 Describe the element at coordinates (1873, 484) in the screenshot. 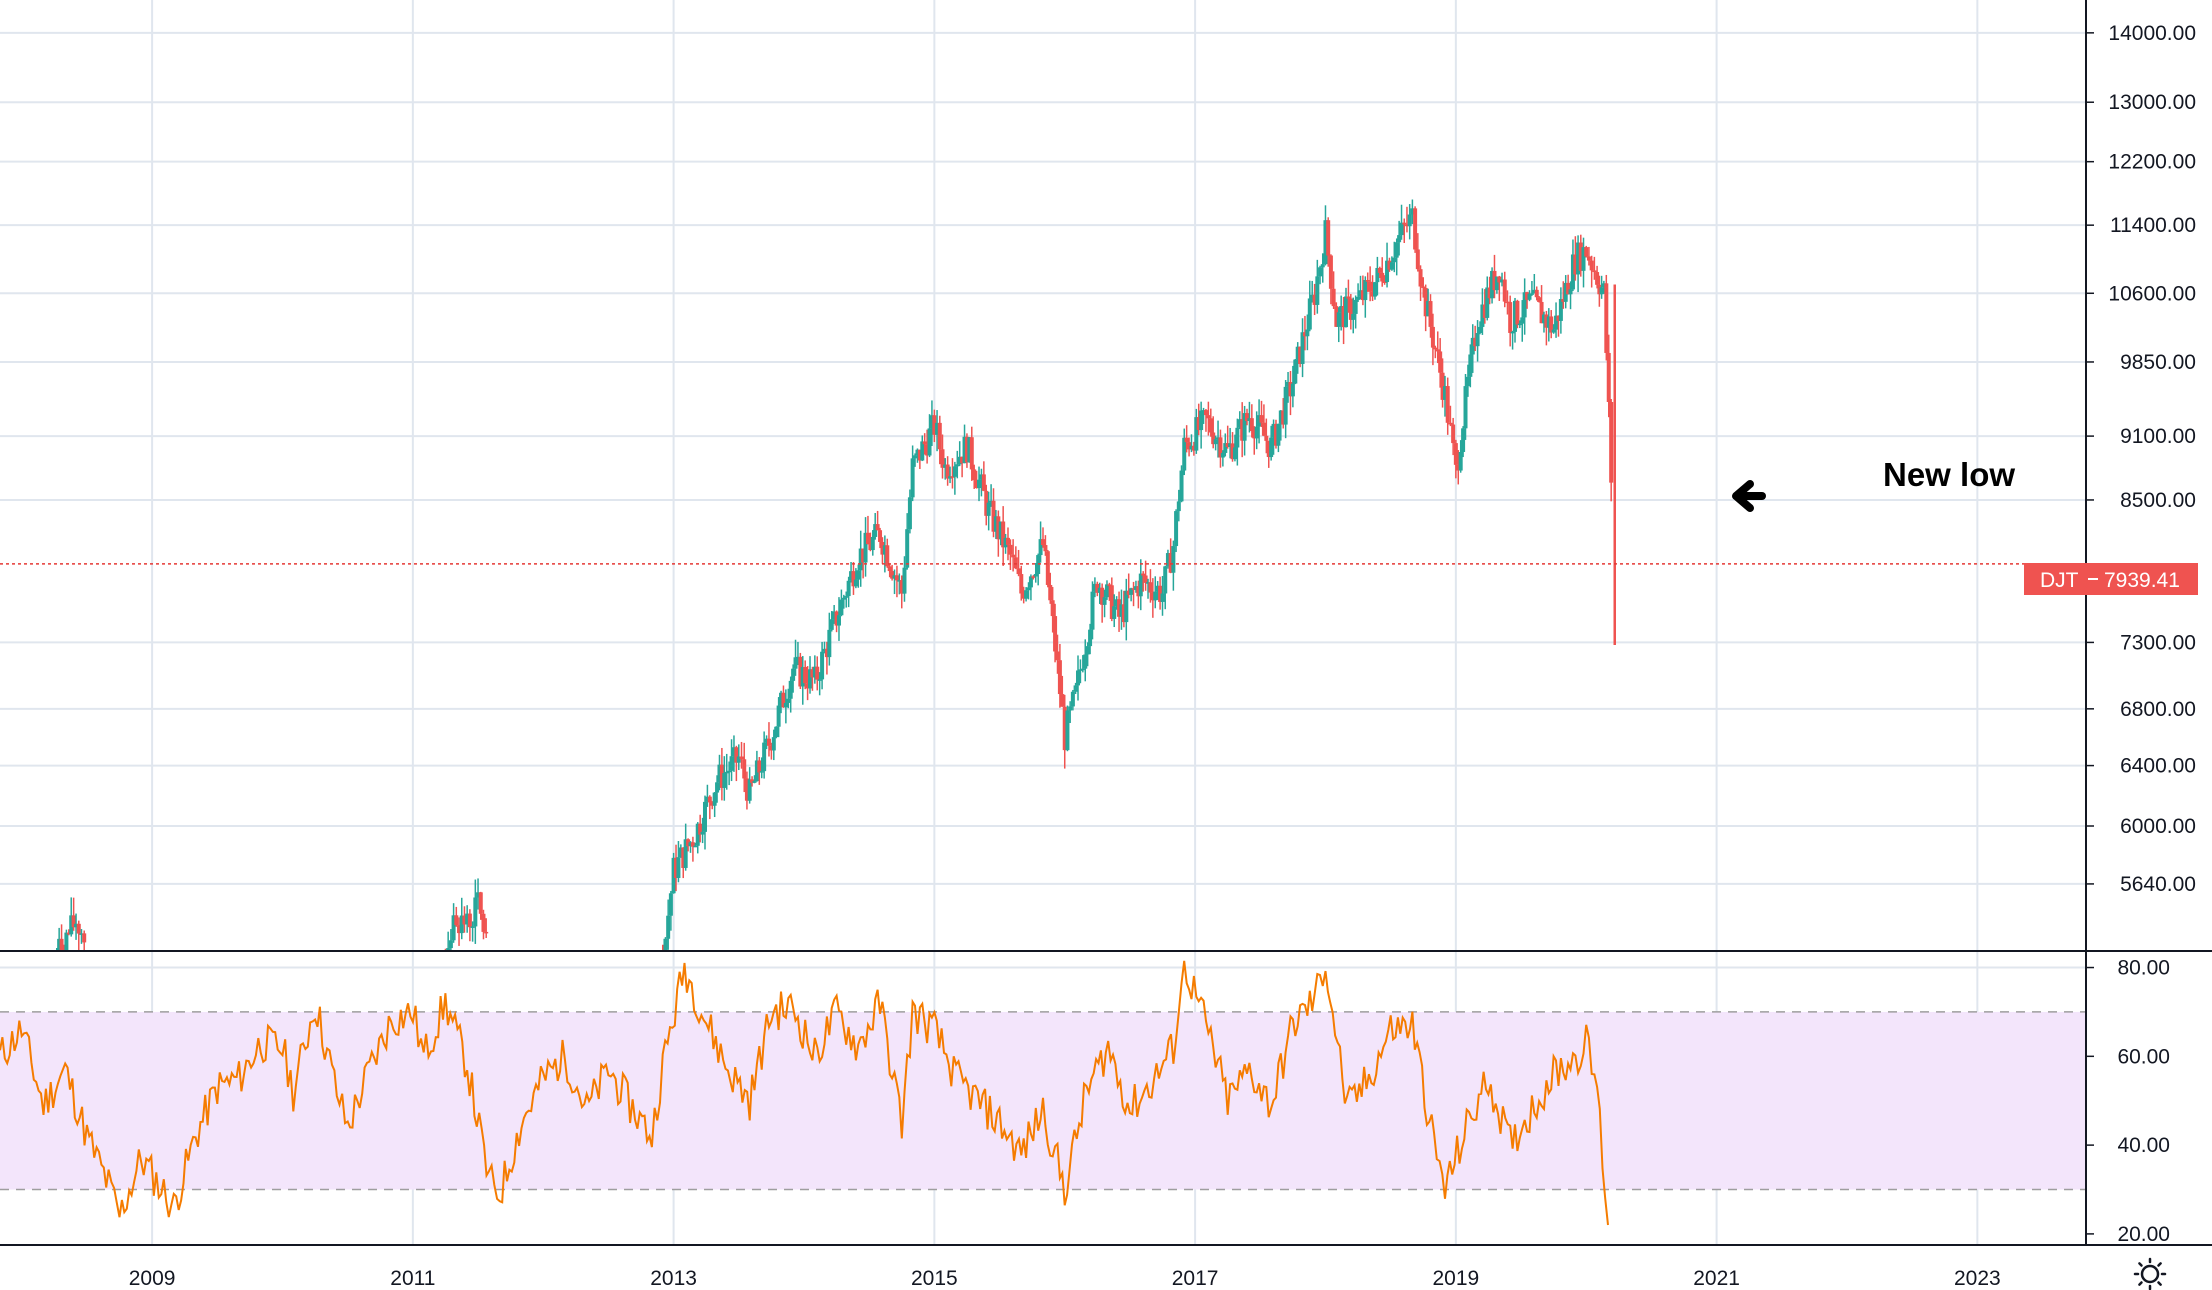

I see `new-low-annotation: New low` at that location.